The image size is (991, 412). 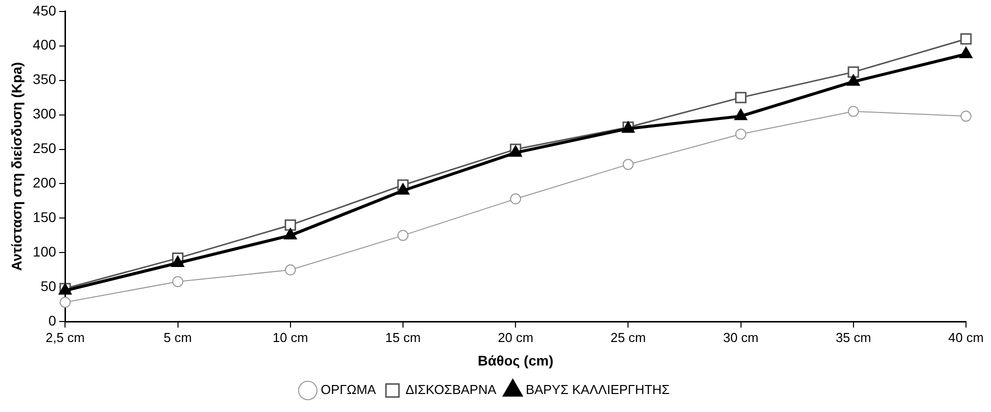 What do you see at coordinates (48, 286) in the screenshot?
I see `y-tick-label: 50` at bounding box center [48, 286].